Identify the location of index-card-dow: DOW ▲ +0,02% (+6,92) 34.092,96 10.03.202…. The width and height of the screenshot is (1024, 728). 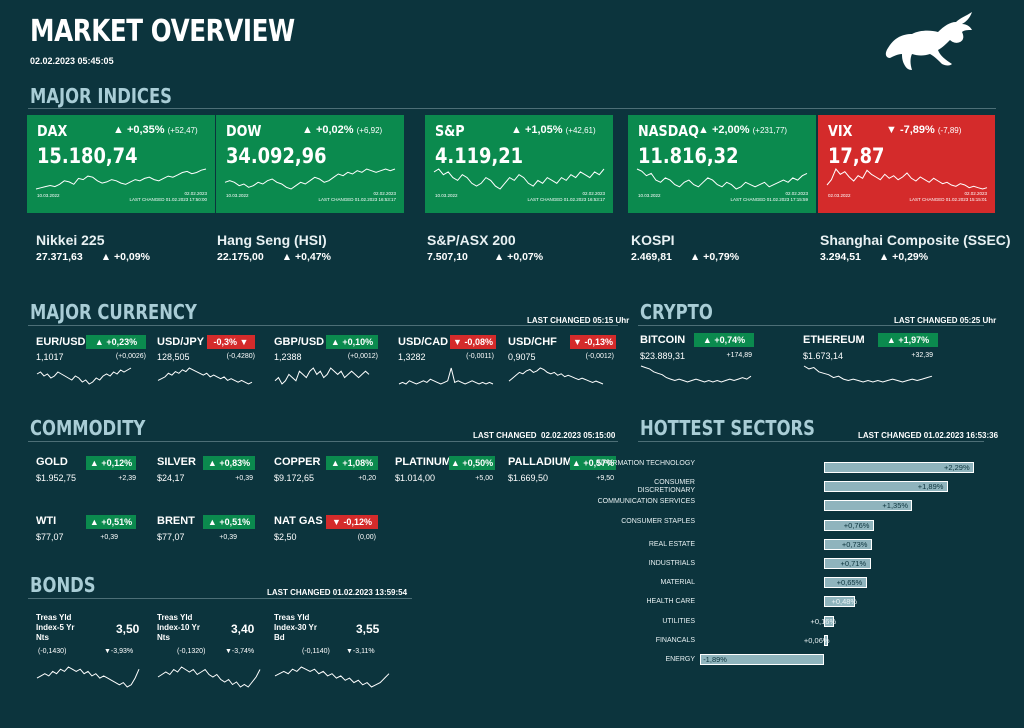
(310, 164).